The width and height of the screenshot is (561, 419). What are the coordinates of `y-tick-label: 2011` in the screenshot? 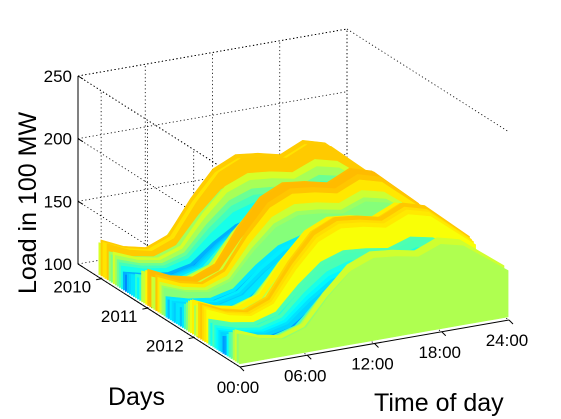 It's located at (119, 316).